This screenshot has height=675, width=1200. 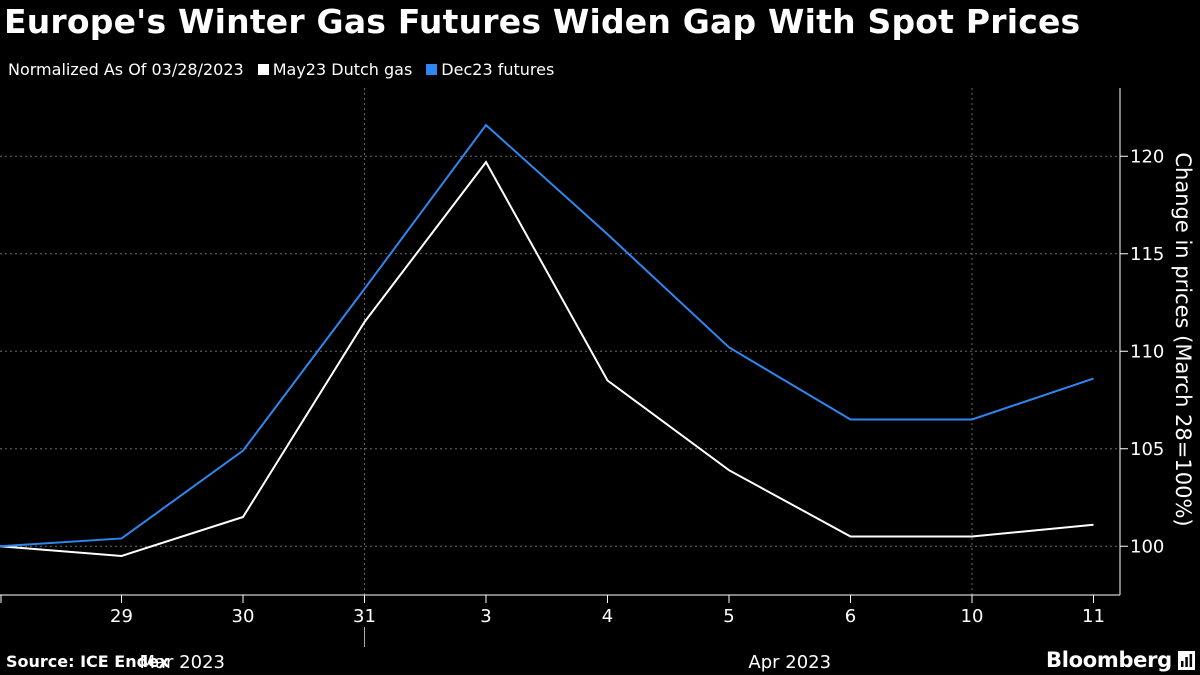 What do you see at coordinates (1093, 616) in the screenshot?
I see `x-tick-label-11: 11` at bounding box center [1093, 616].